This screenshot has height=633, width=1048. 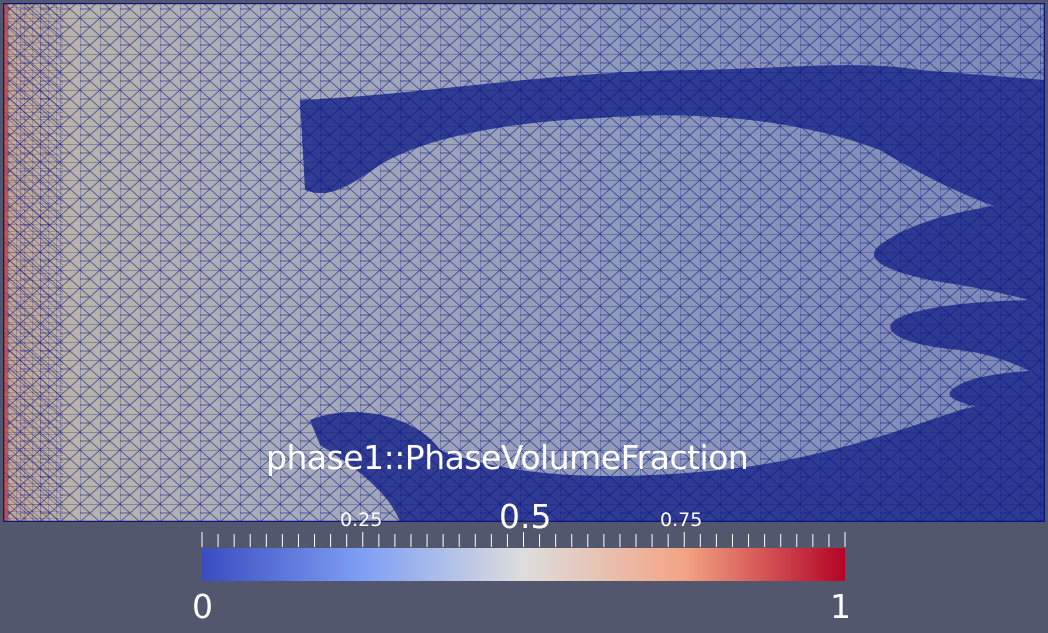 What do you see at coordinates (525, 516) in the screenshot?
I see `colorbar-tick-label-05: 0.5` at bounding box center [525, 516].